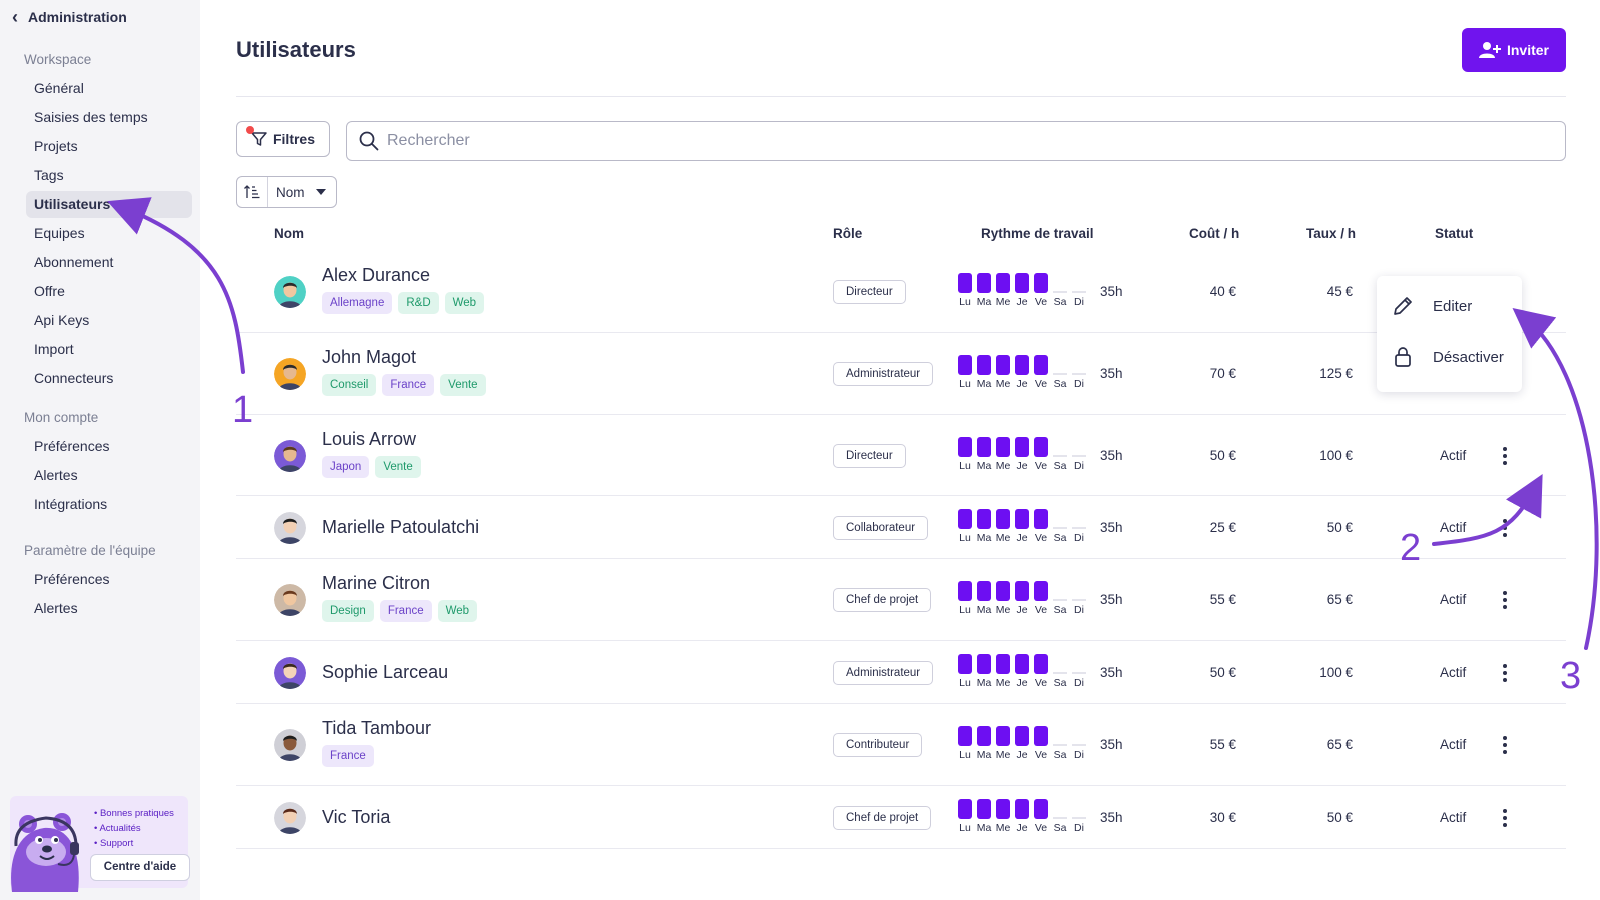 This screenshot has width=1600, height=900. What do you see at coordinates (1222, 527) in the screenshot?
I see `cost-value: 25 €` at bounding box center [1222, 527].